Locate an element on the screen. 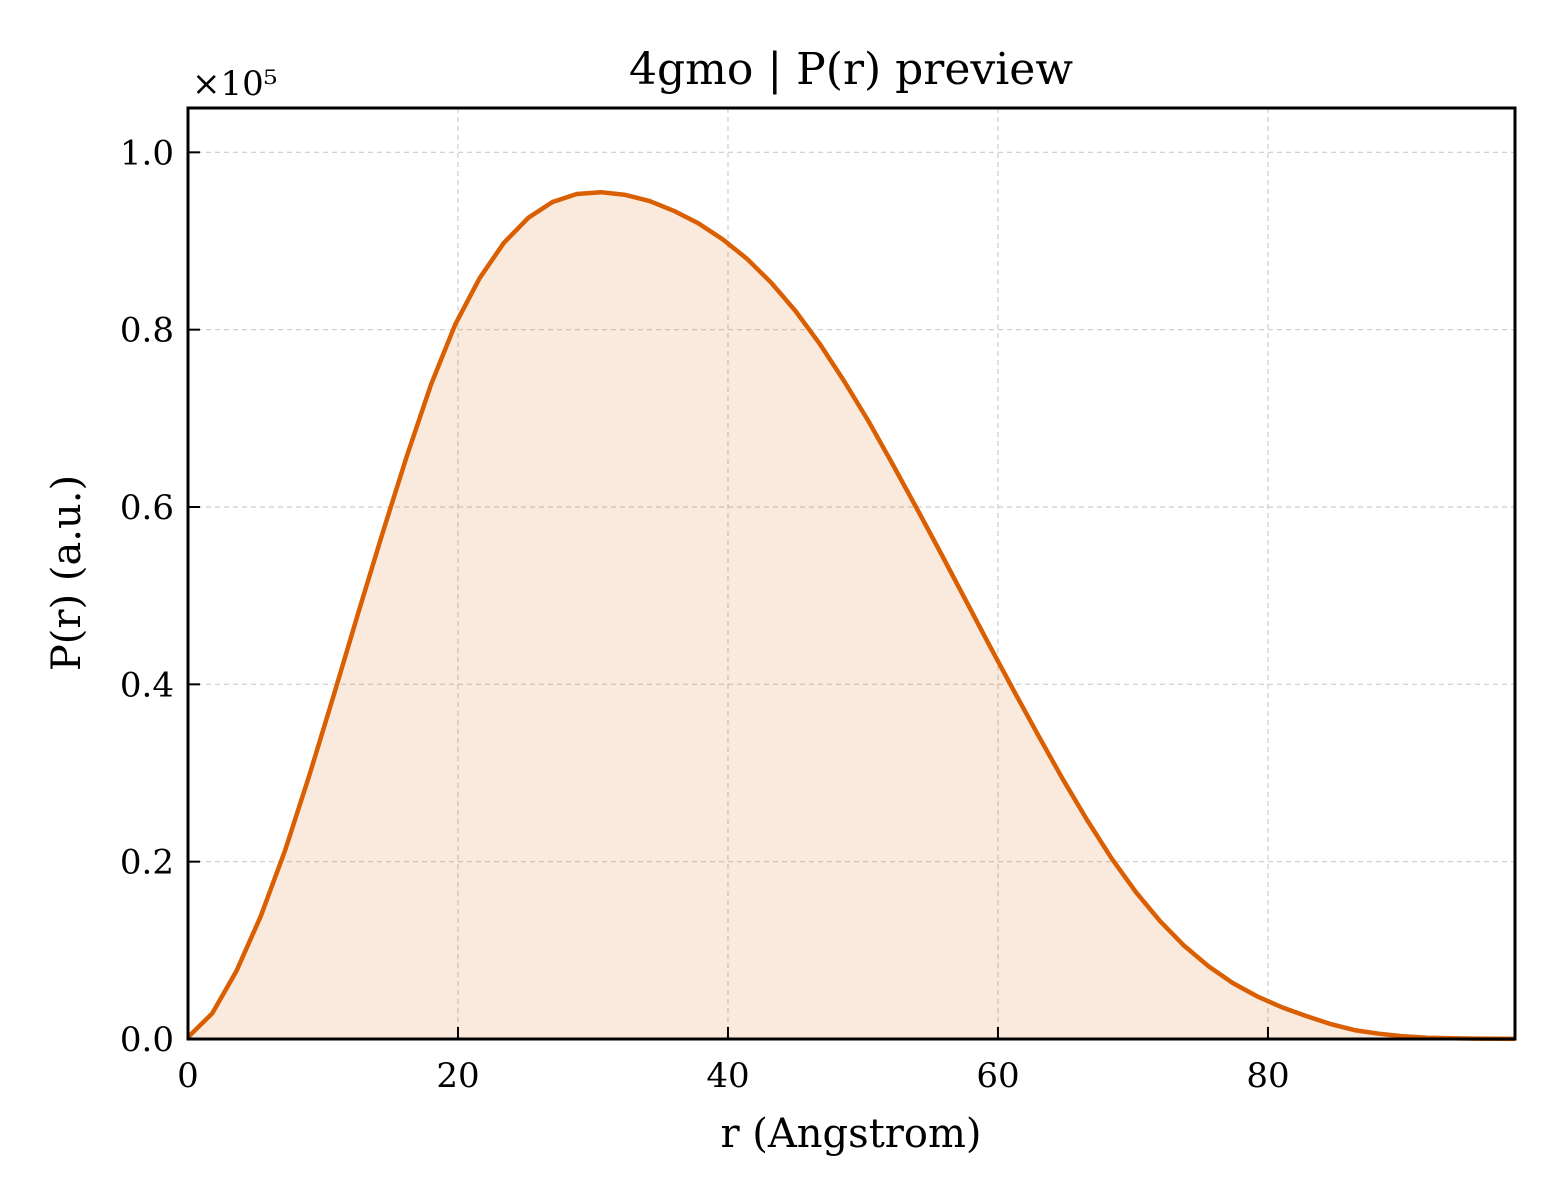 The width and height of the screenshot is (1560, 1200). y-tick-label: 0.4 is located at coordinates (147, 685).